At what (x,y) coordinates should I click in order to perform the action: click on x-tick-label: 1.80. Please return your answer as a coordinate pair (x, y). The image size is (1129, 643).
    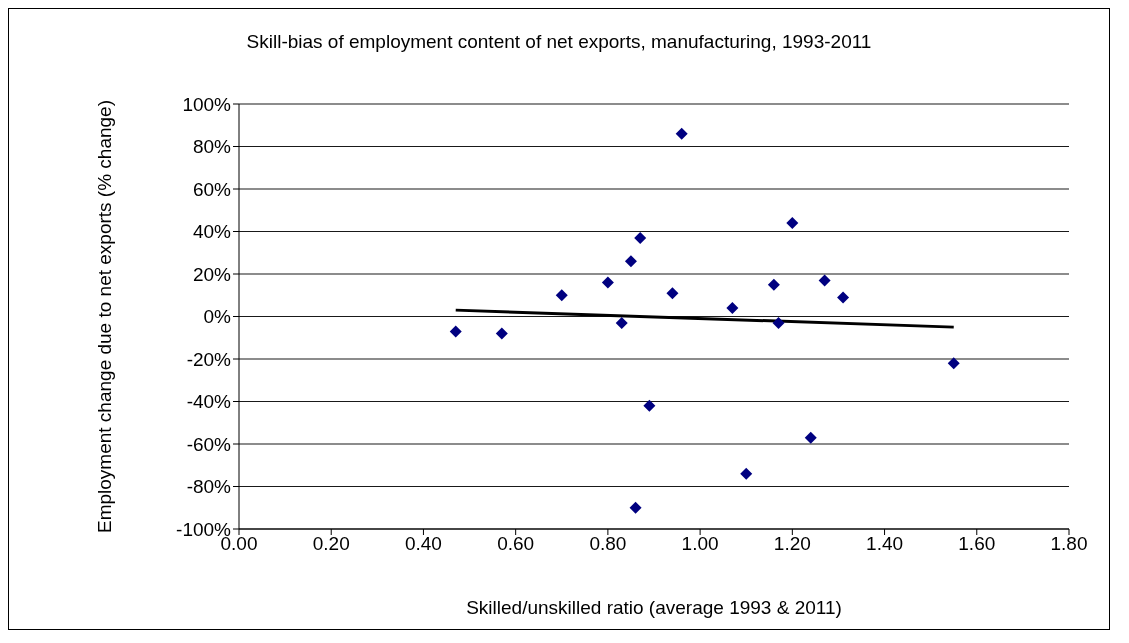
    Looking at the image, I should click on (1069, 544).